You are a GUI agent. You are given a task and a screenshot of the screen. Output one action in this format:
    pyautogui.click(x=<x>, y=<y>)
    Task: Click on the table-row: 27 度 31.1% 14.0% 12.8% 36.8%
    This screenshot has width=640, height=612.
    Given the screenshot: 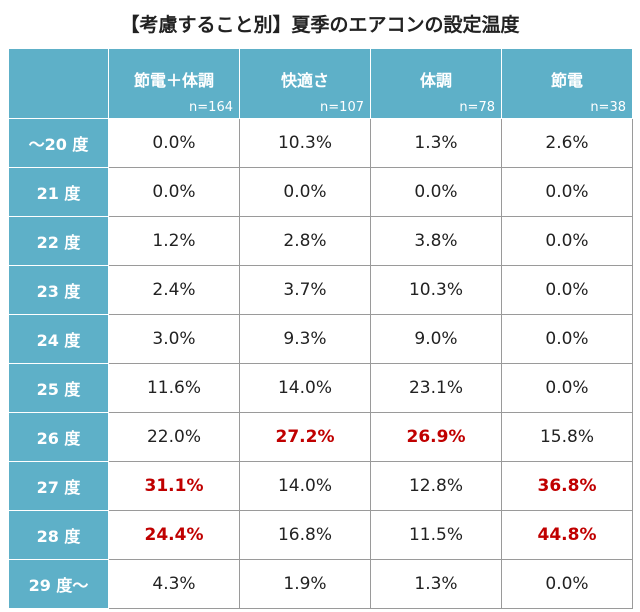 What is the action you would take?
    pyautogui.click(x=320, y=486)
    